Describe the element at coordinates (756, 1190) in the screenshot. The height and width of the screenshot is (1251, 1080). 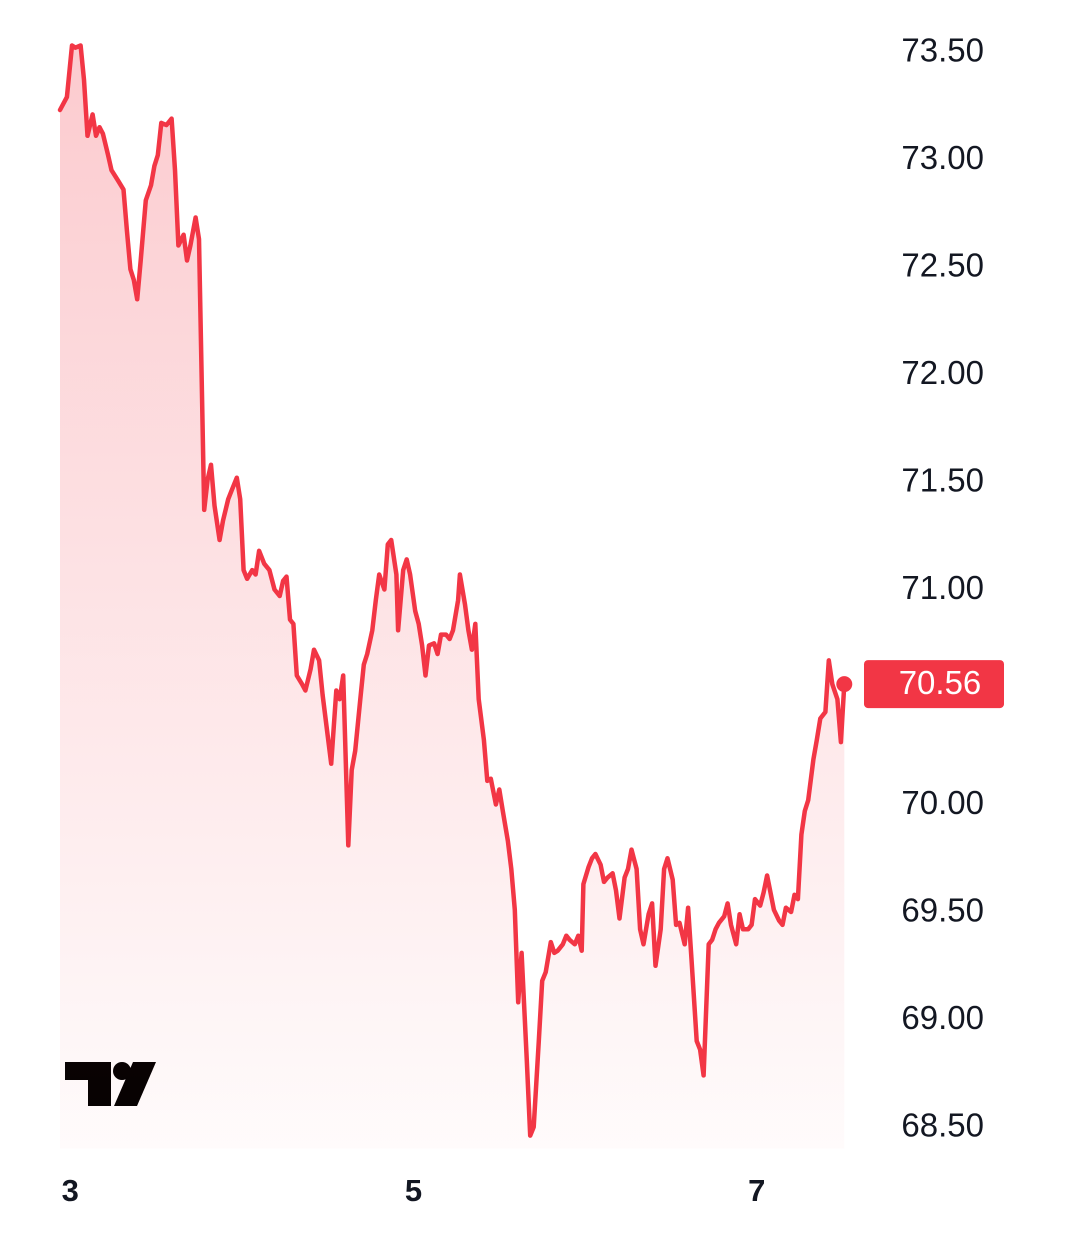
I see `x-tick-label: 7` at that location.